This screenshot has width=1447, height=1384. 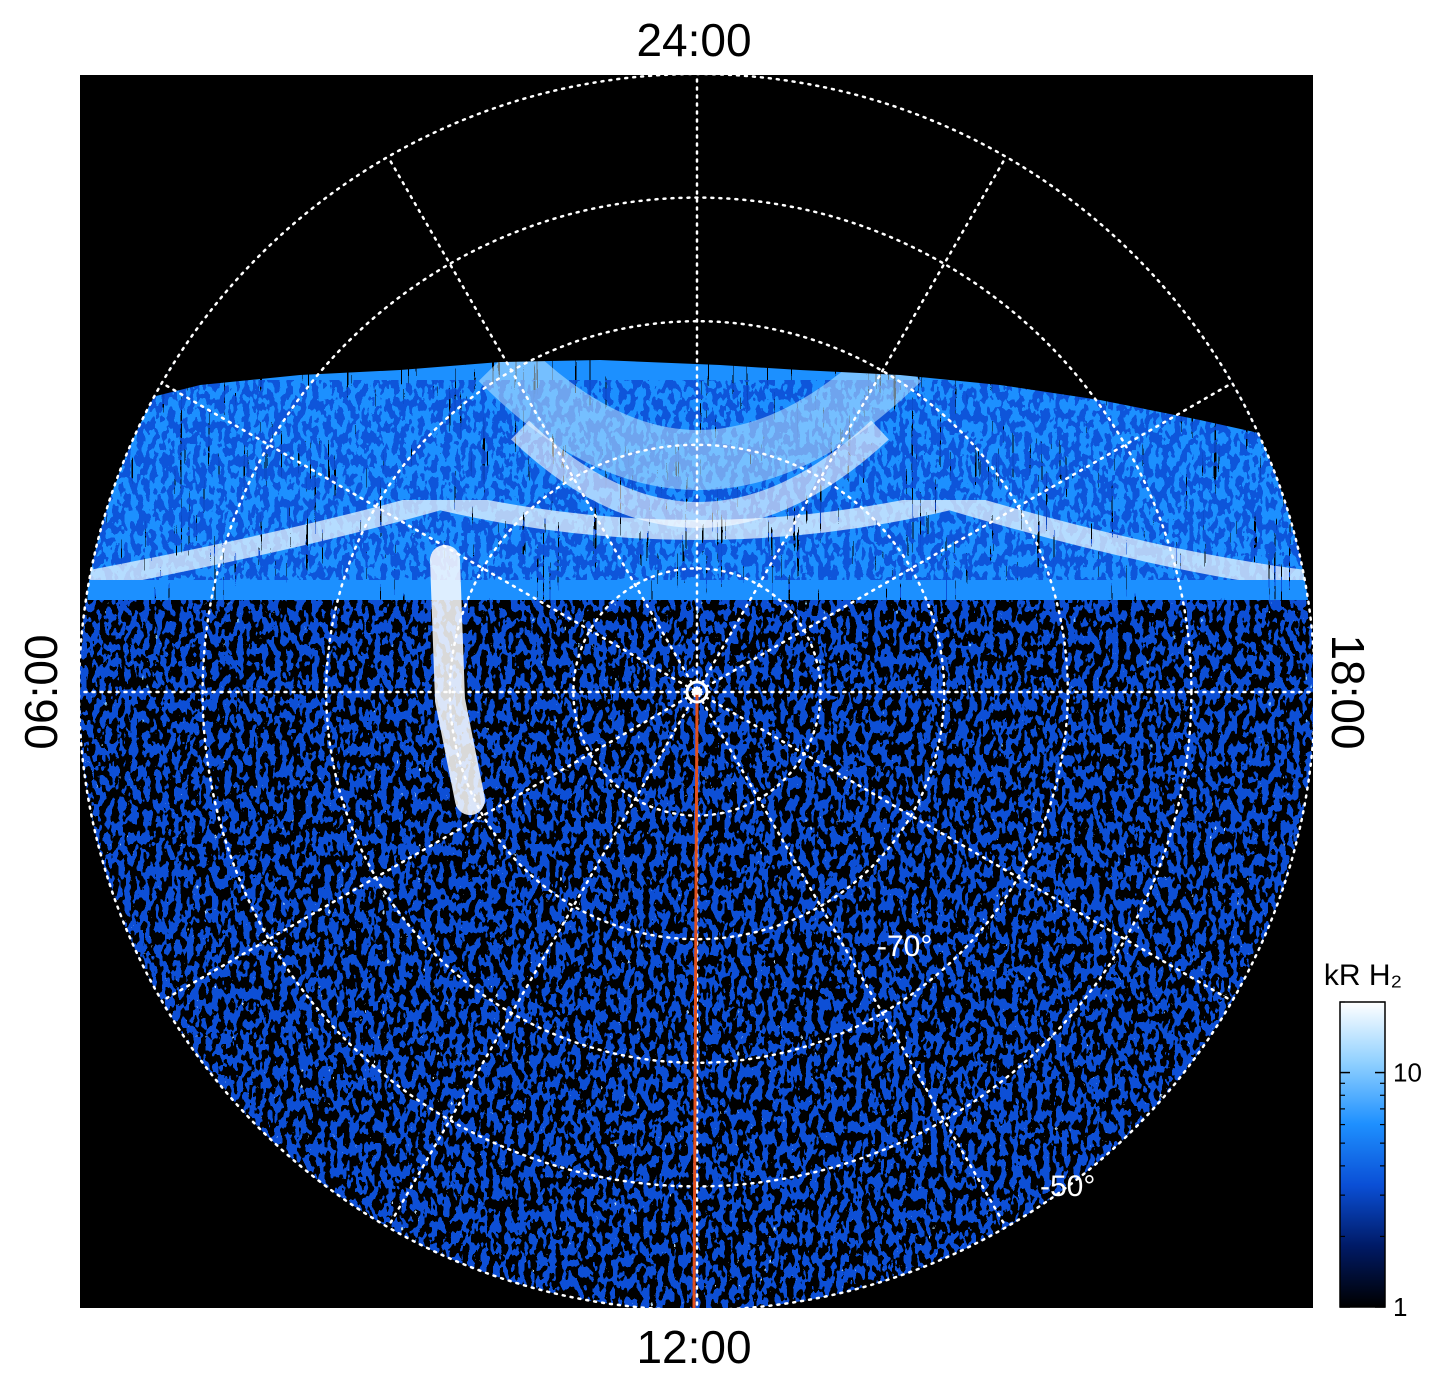 What do you see at coordinates (904, 946) in the screenshot?
I see `lat-label-70: -70°` at bounding box center [904, 946].